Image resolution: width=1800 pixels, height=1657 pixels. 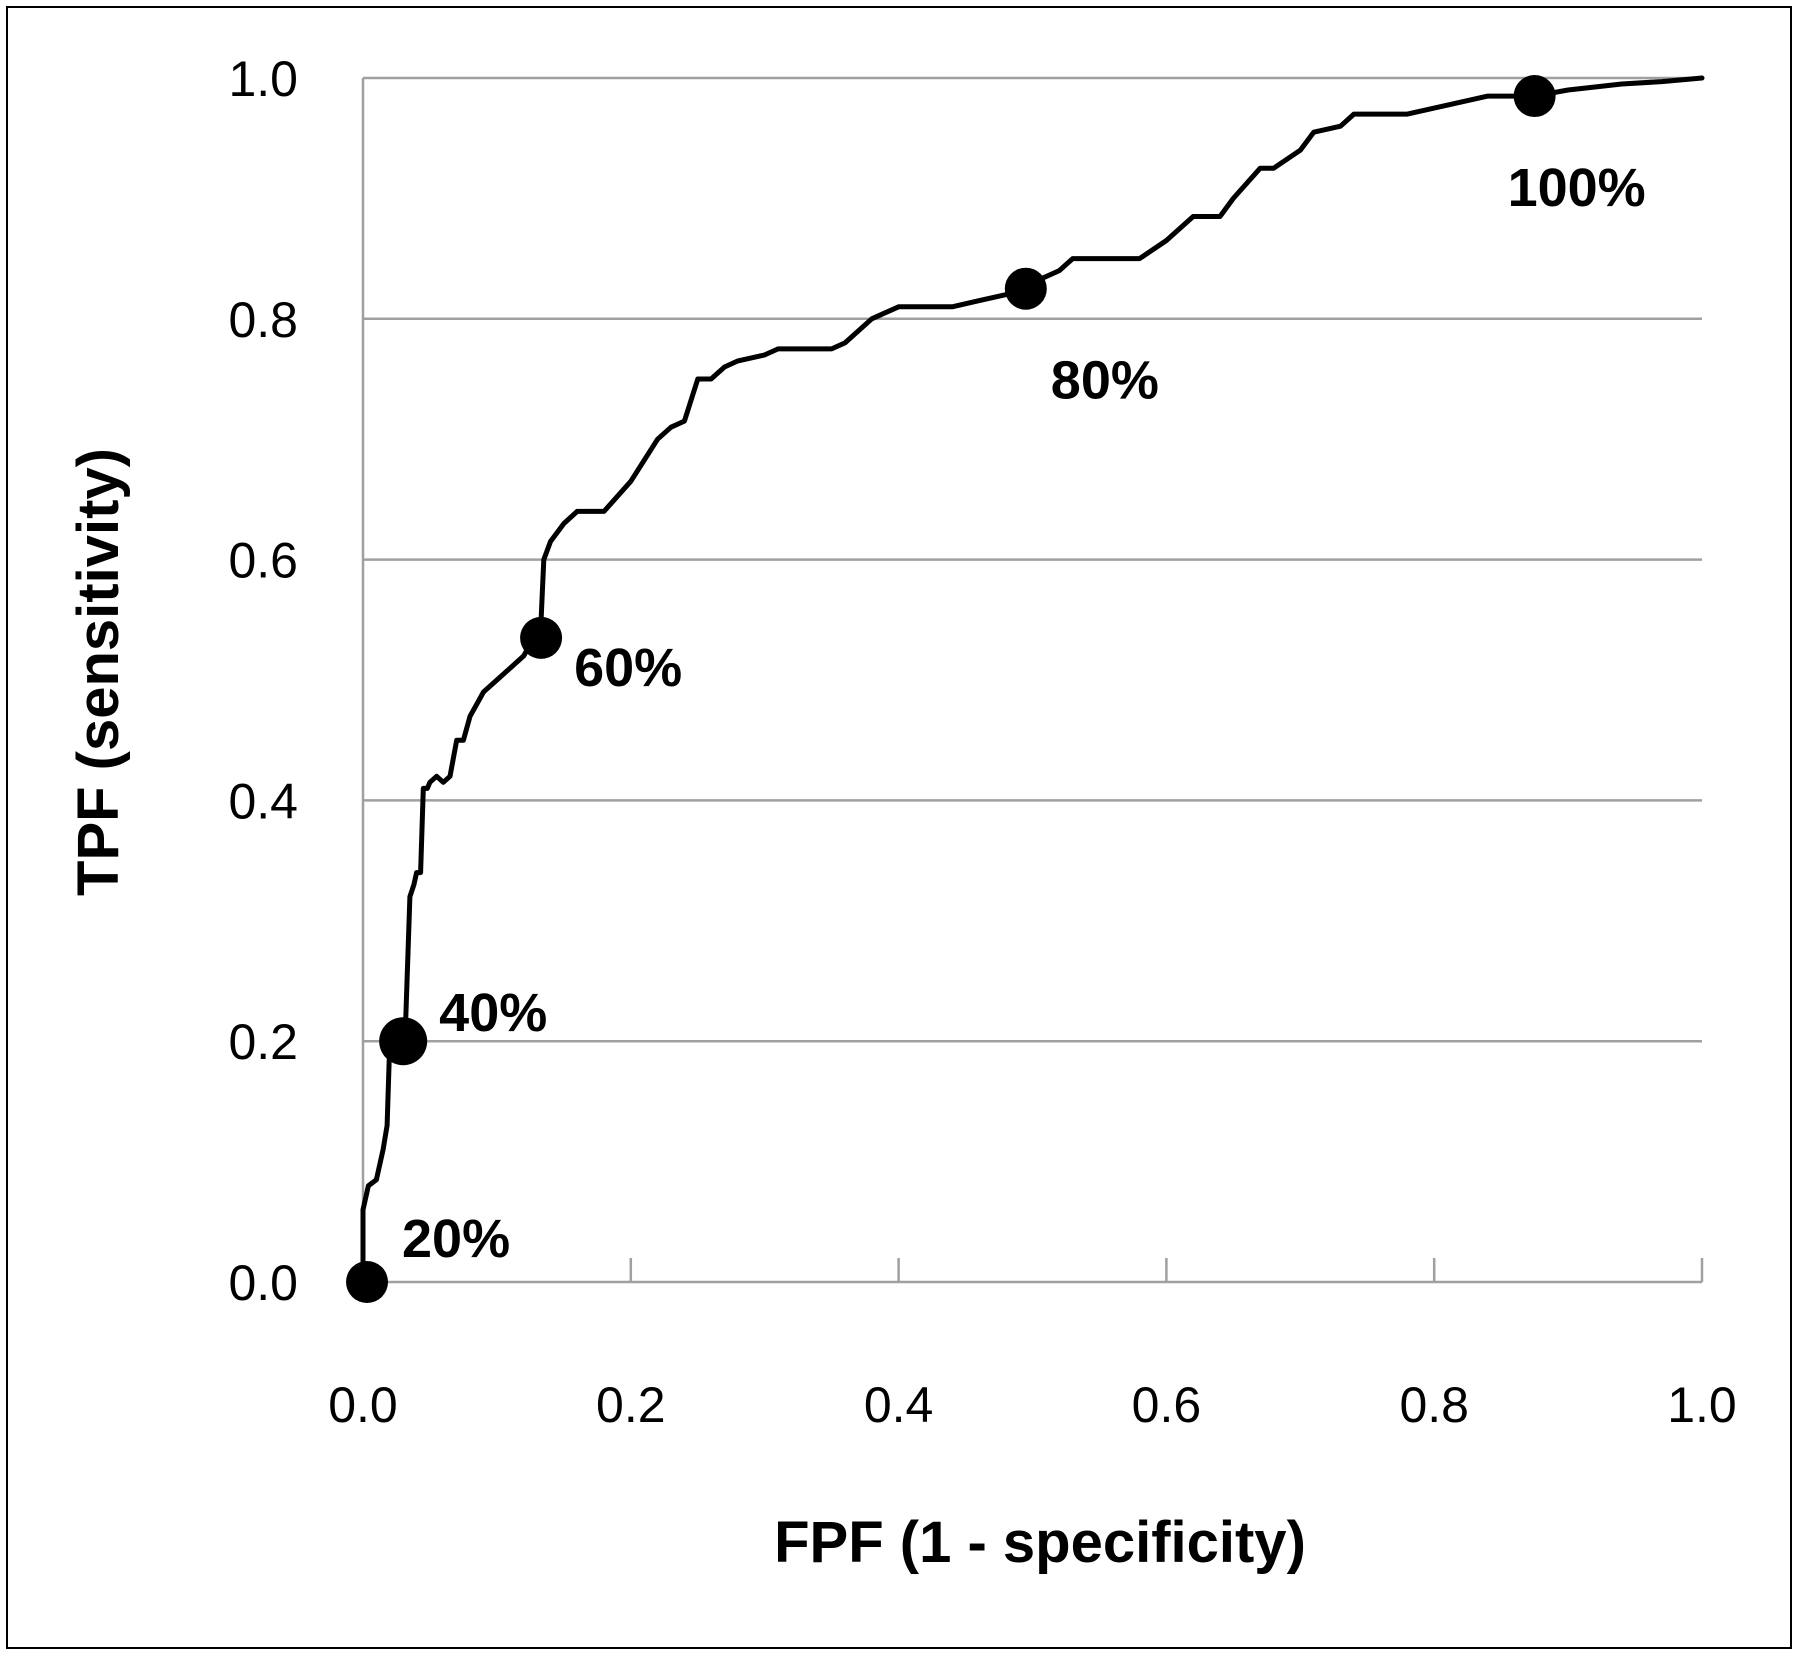 I want to click on y-tick-label: 1.0, so click(x=263, y=79).